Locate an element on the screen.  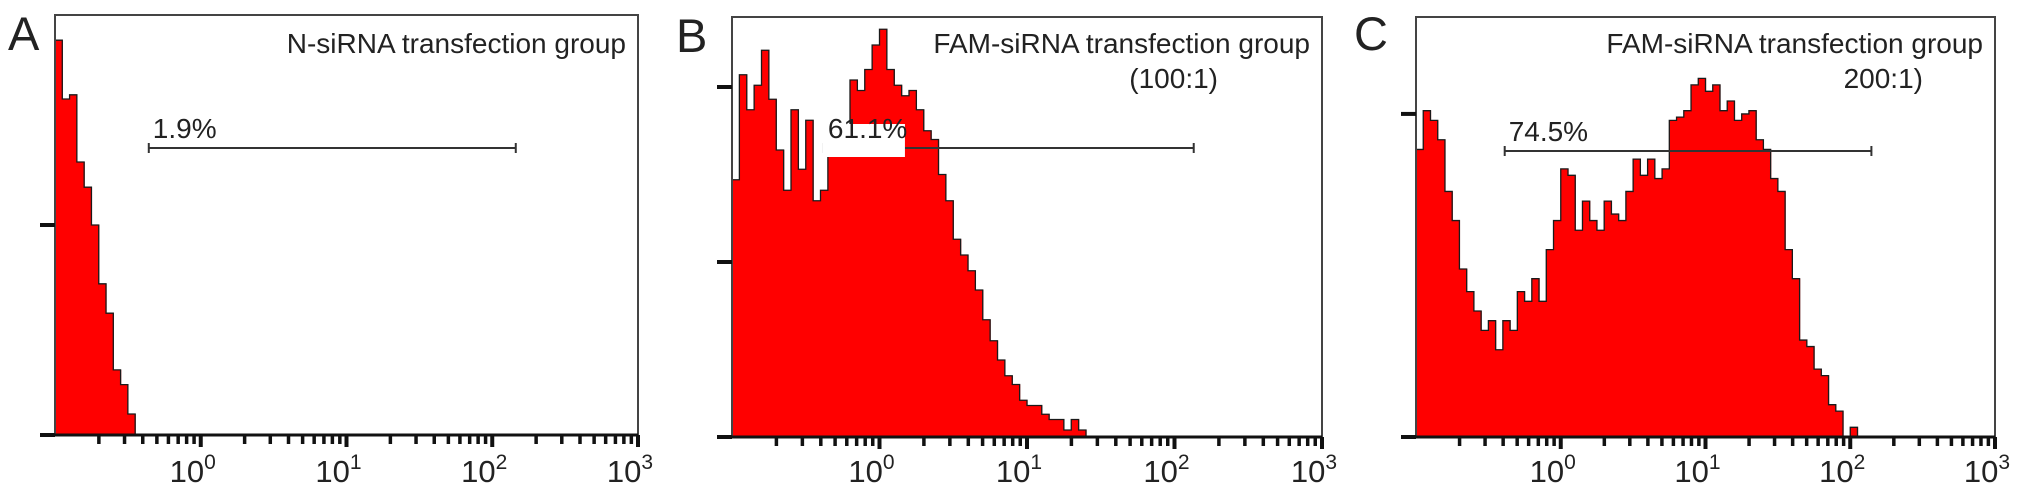
panel-label: B is located at coordinates (691, 35).